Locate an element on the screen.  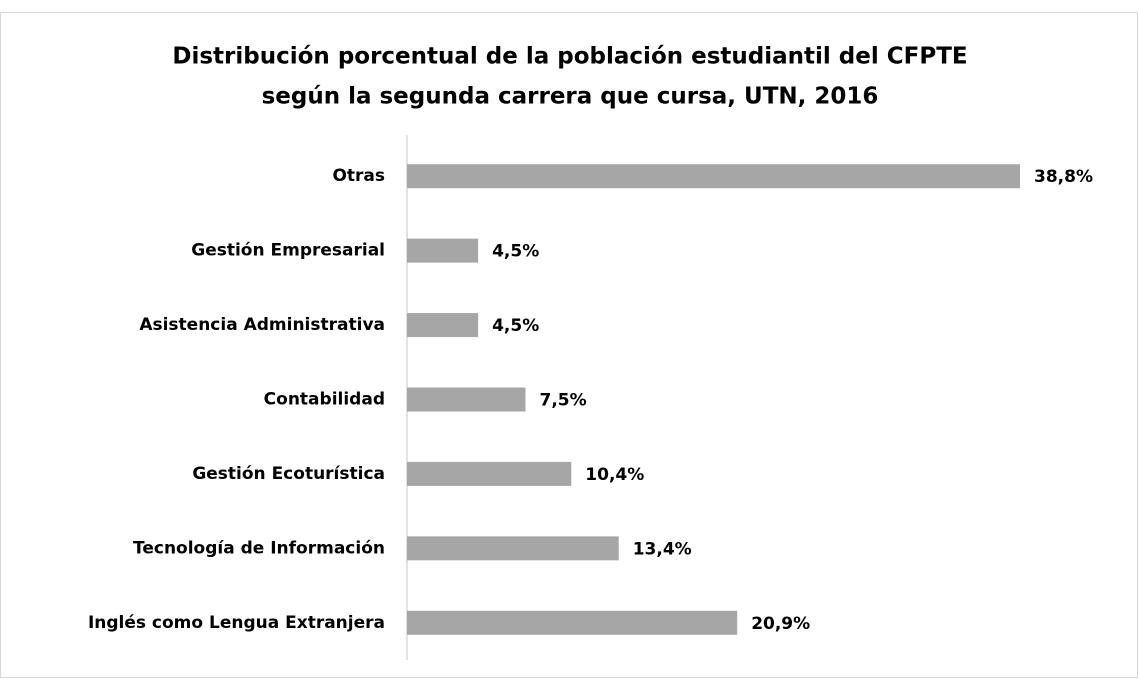
category-label: Asistencia Administrativa is located at coordinates (262, 325).